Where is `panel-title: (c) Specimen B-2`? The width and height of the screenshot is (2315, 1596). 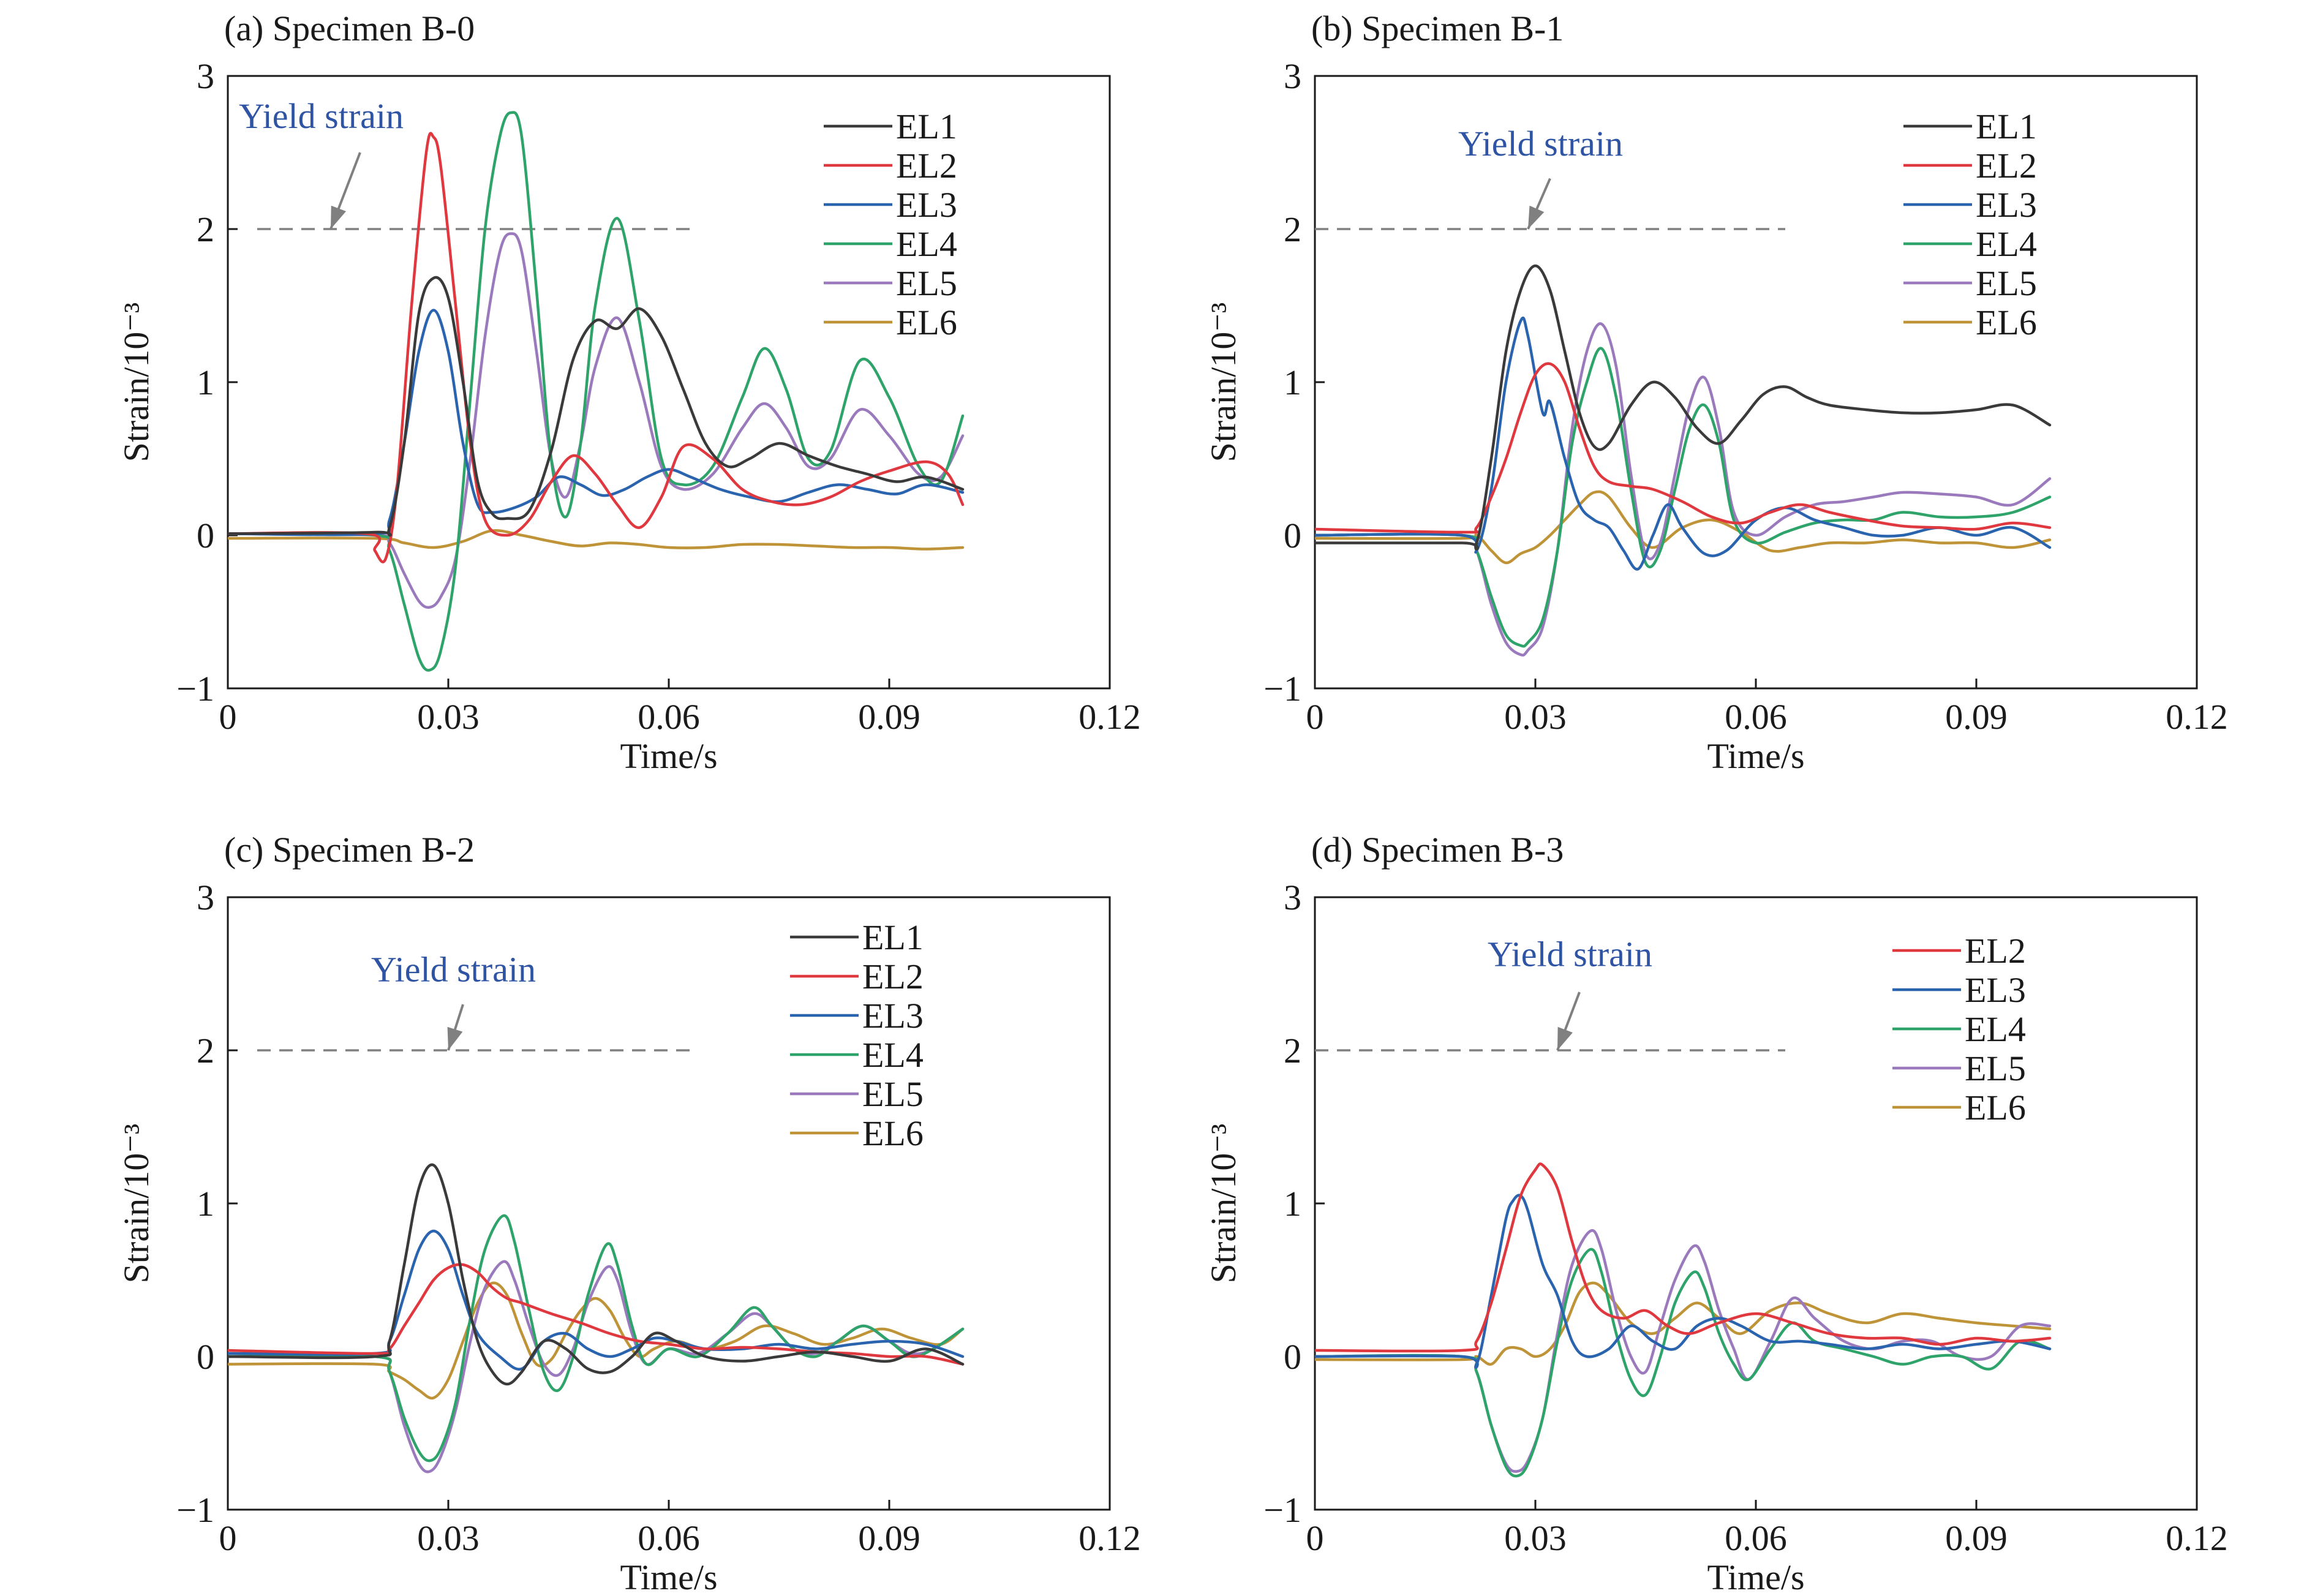 panel-title: (c) Specimen B-2 is located at coordinates (349, 850).